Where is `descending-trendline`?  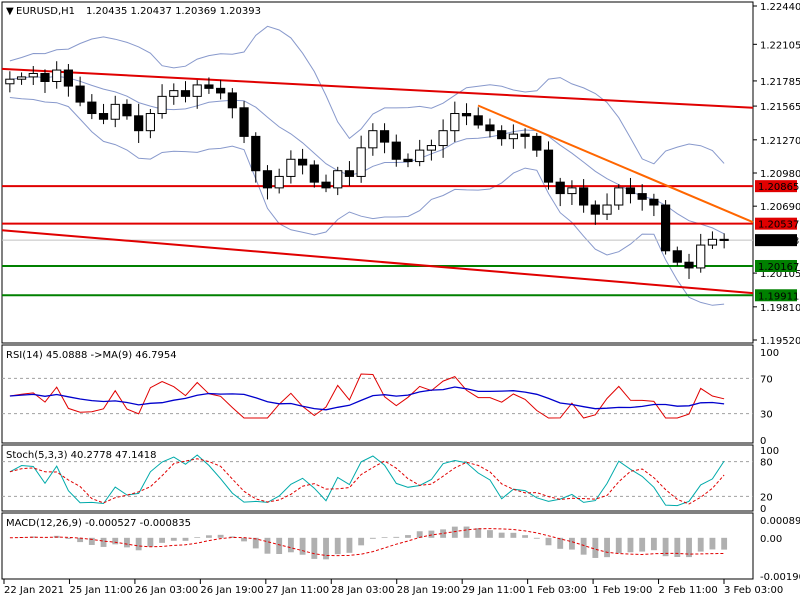 descending-trendline is located at coordinates (615, 164).